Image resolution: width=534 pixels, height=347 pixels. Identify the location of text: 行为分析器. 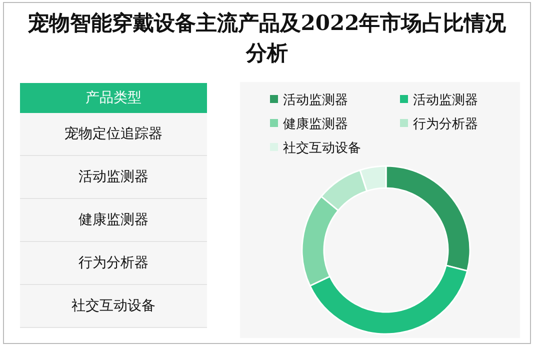
(113, 263).